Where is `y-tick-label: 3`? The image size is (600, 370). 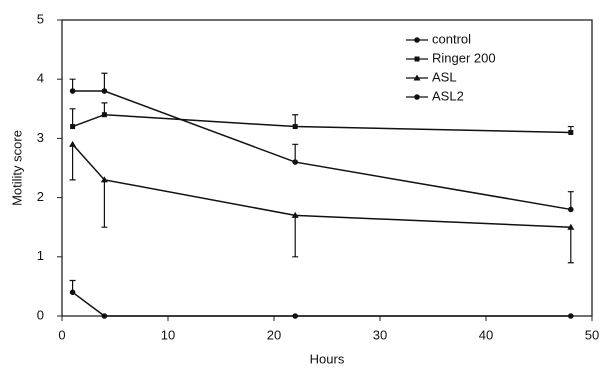 y-tick-label: 3 is located at coordinates (40, 137).